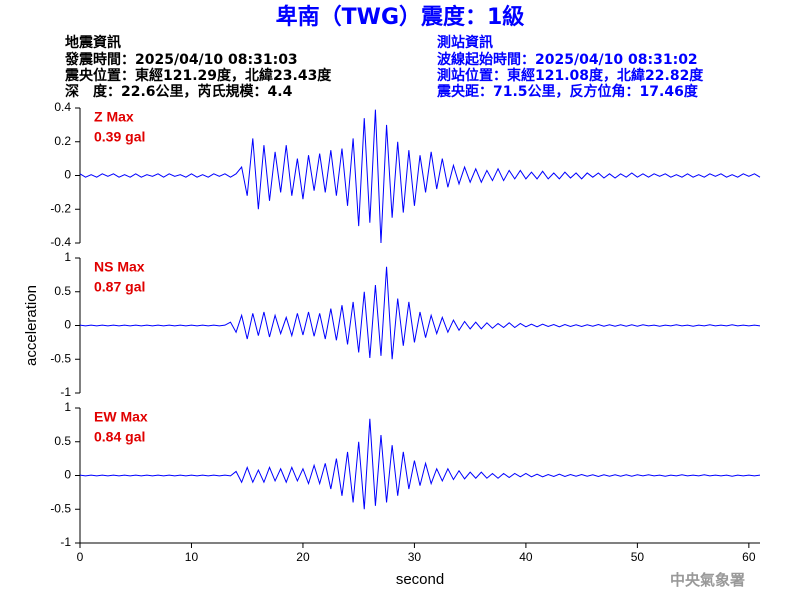 Image resolution: width=800 pixels, height=600 pixels. I want to click on info-right: 測站位置：東經121.08度，北緯22.82度, so click(570, 75).